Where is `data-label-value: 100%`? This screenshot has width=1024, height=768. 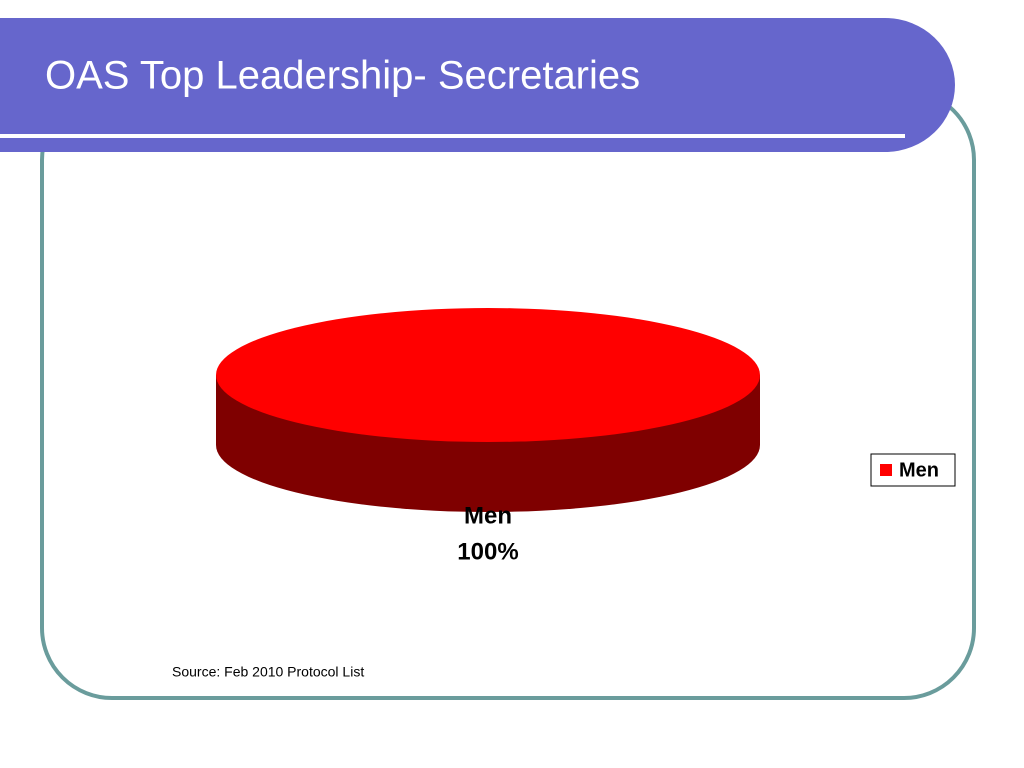 data-label-value: 100% is located at coordinates (487, 551).